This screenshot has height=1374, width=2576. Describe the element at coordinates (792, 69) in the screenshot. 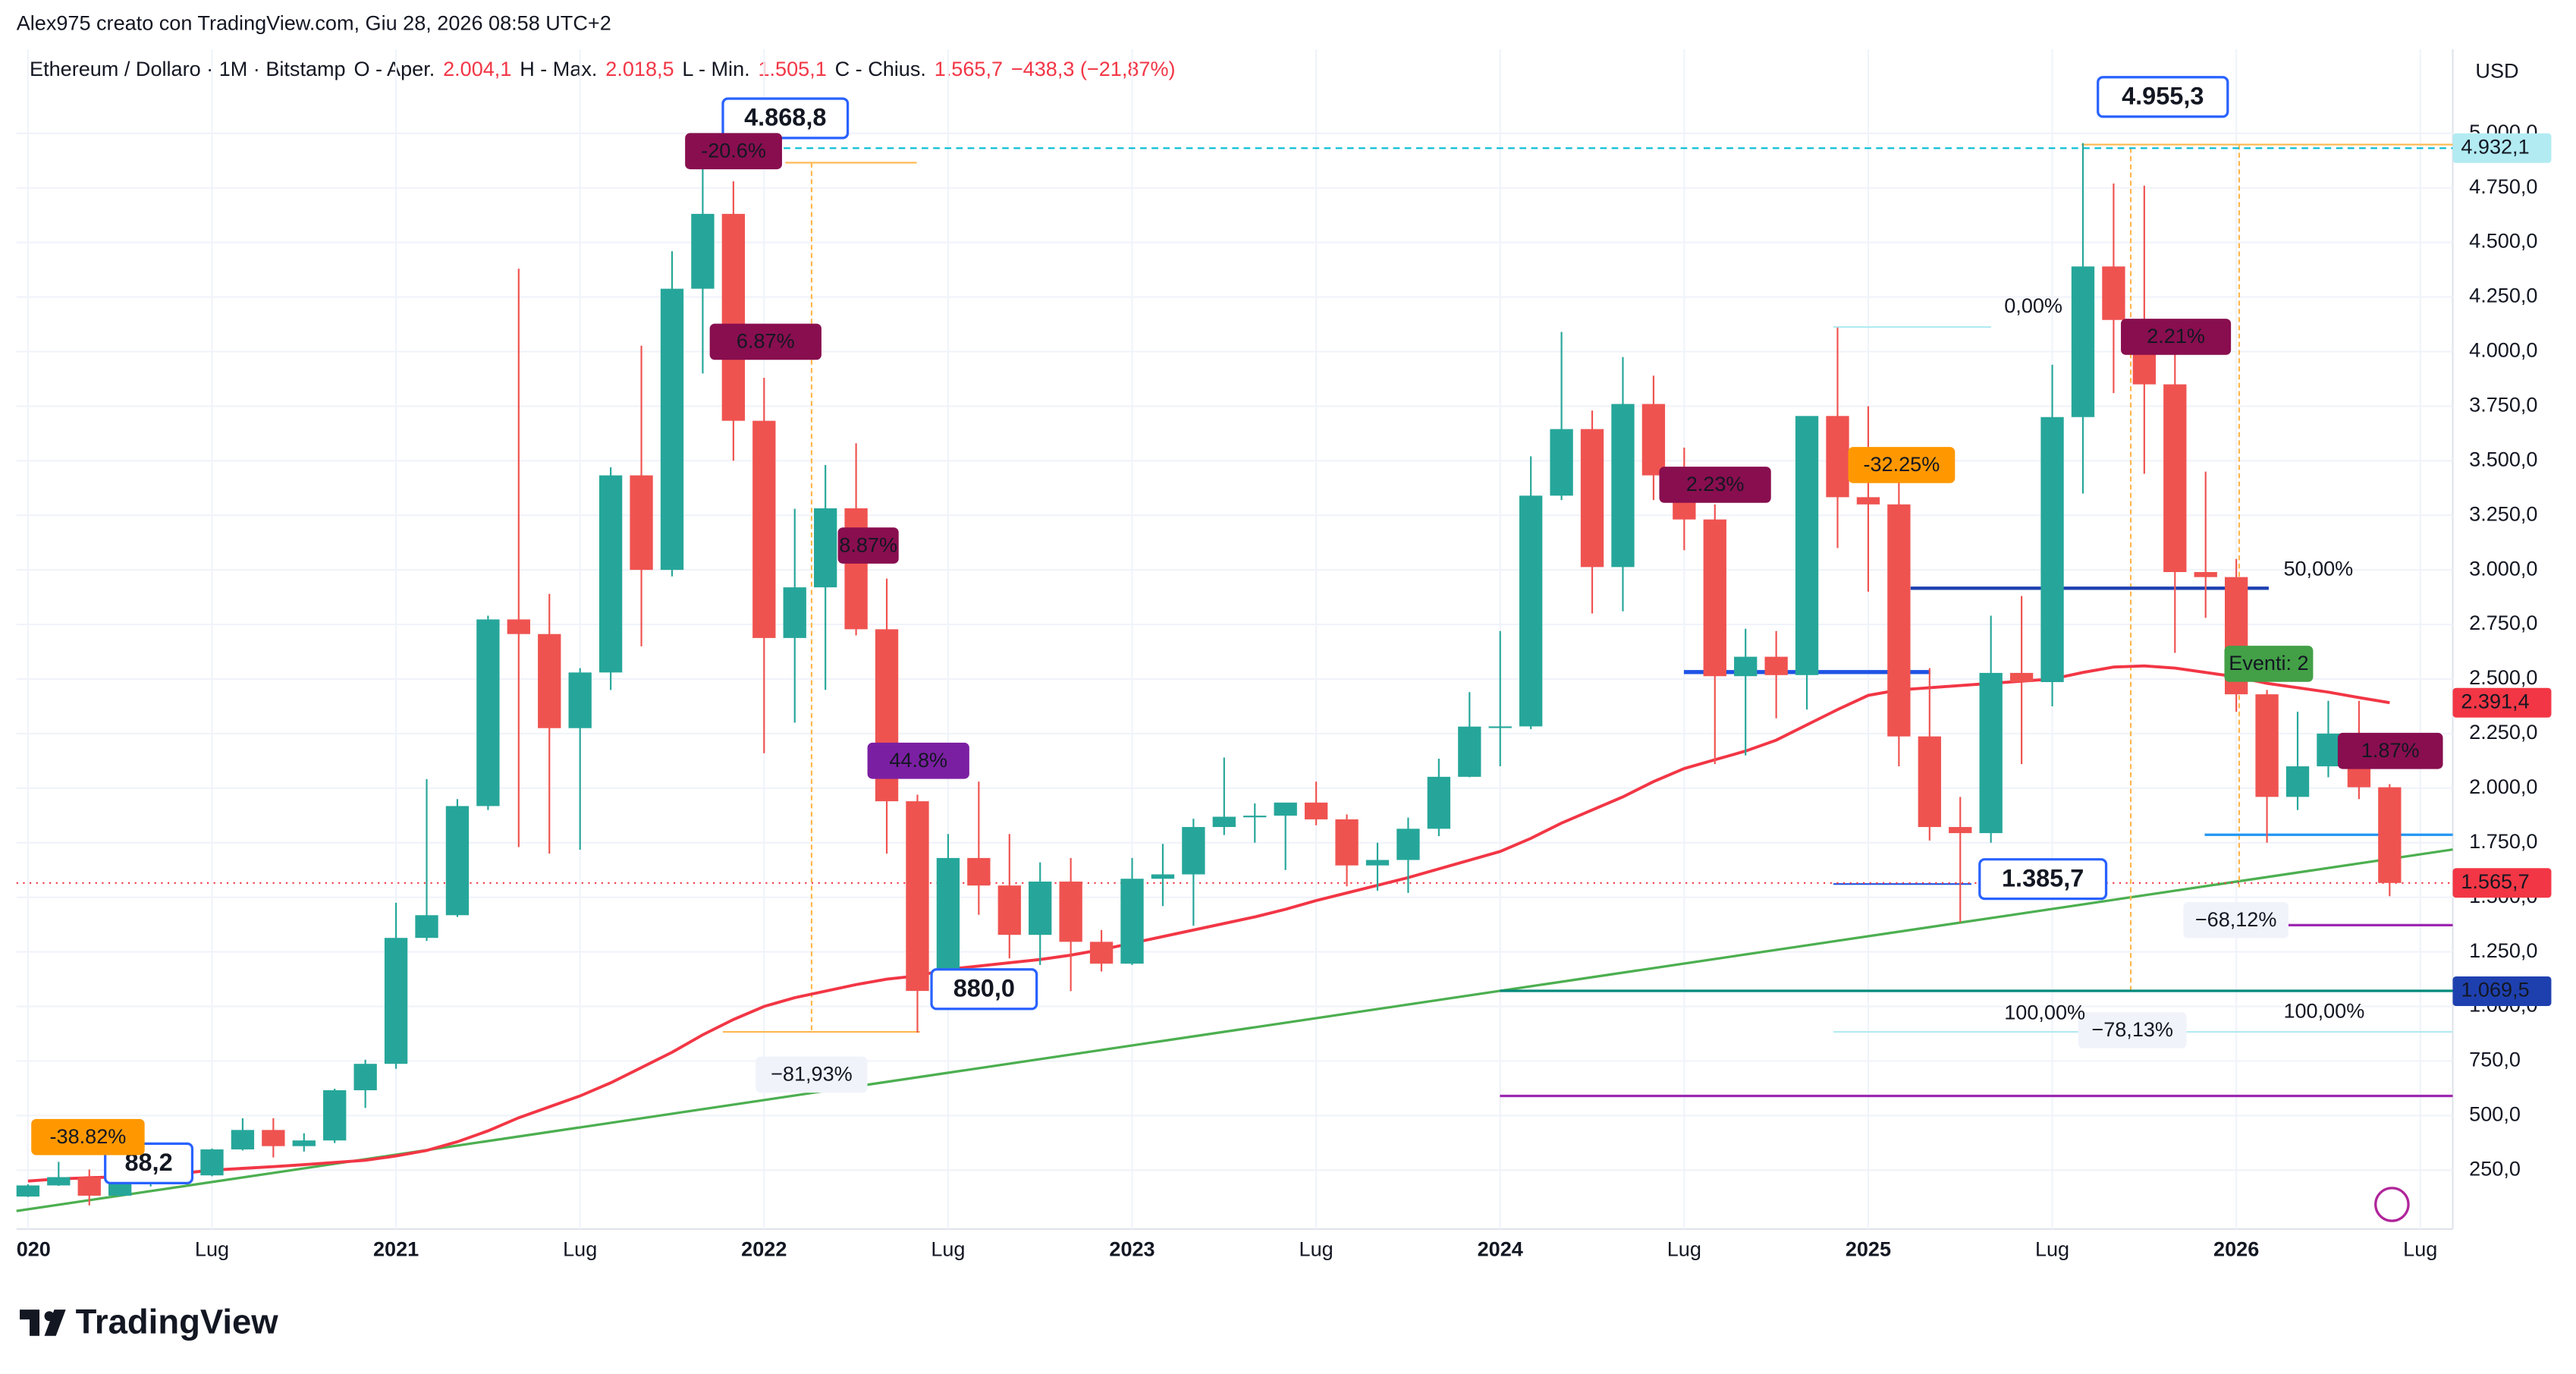

I see `legend-part: 1.505,1` at that location.